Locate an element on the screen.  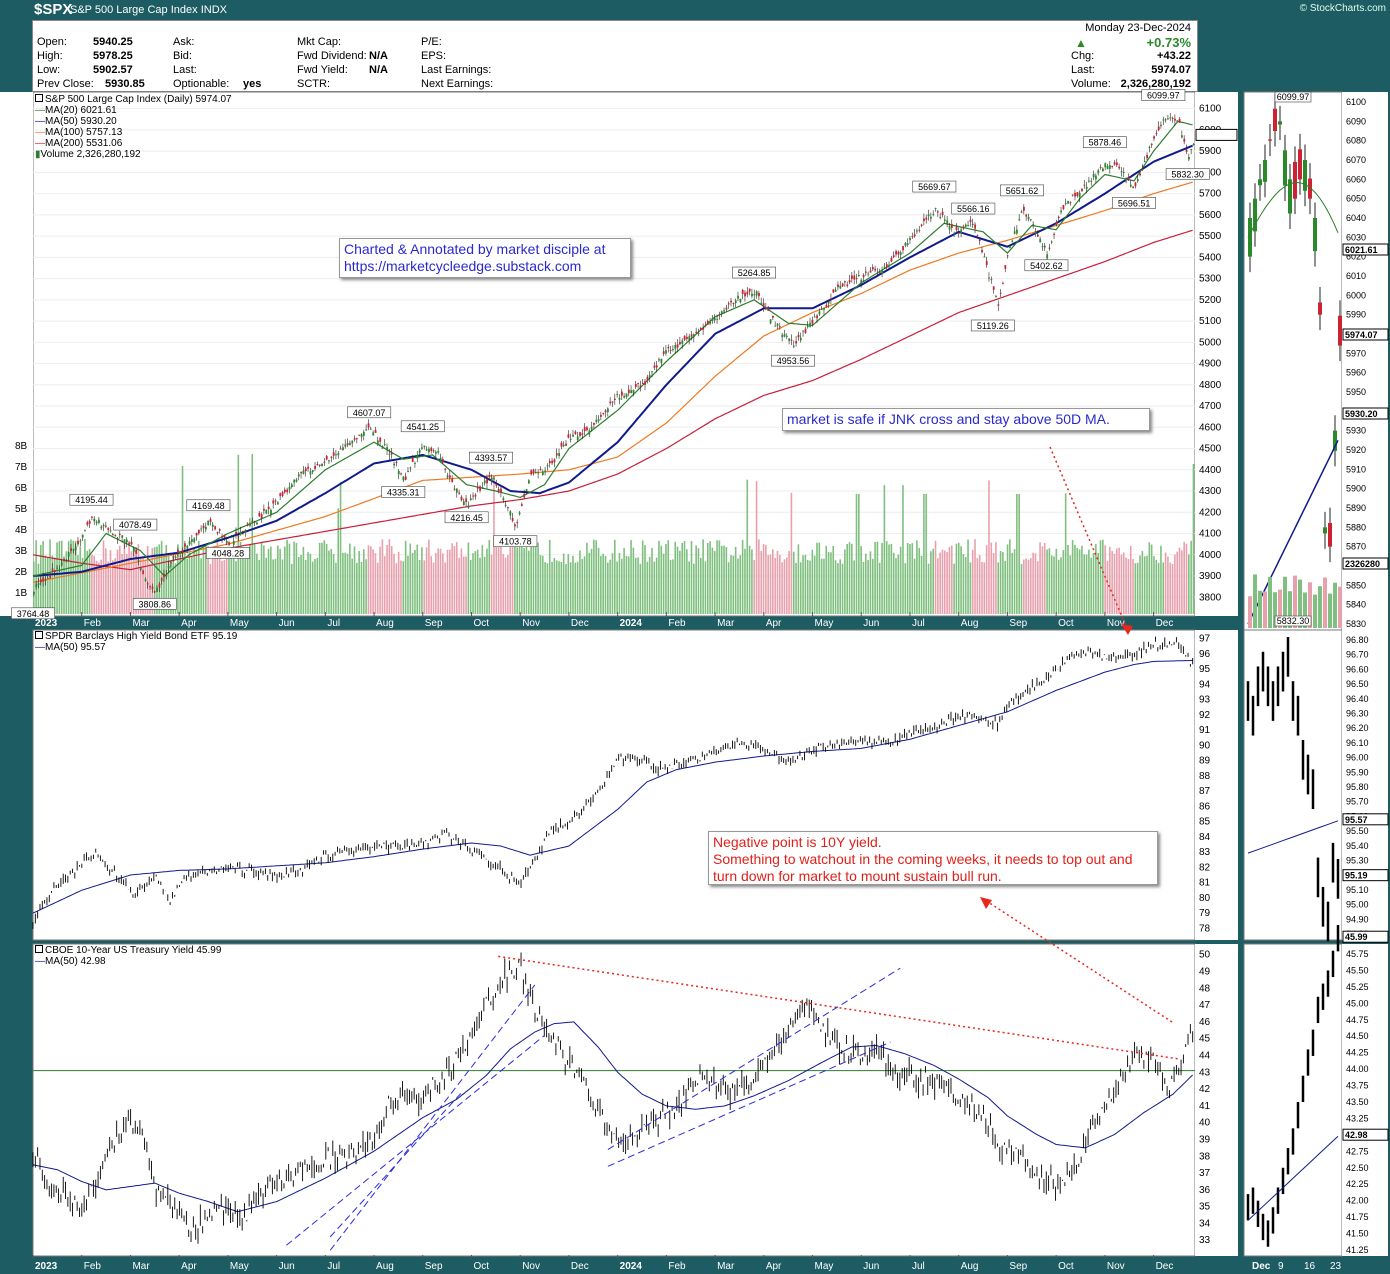
spx-xtick-label: Jun is located at coordinates (871, 623).